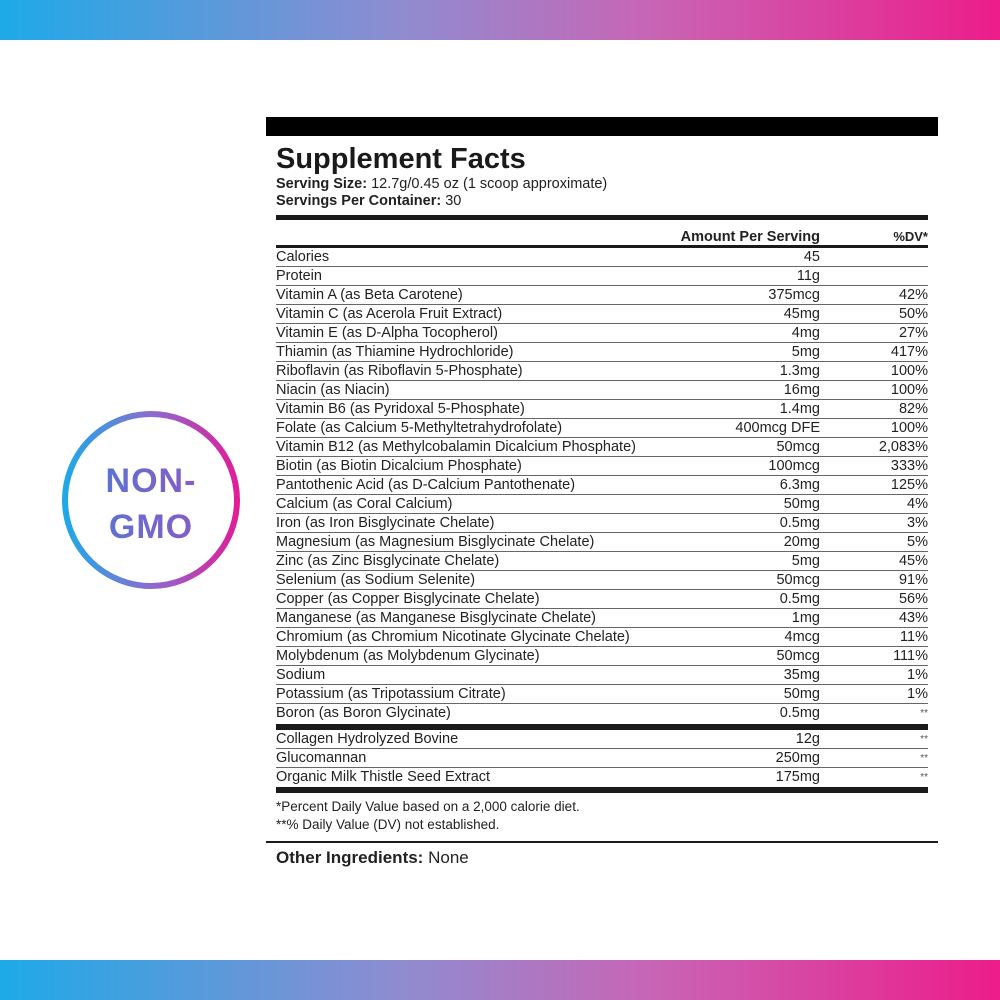  What do you see at coordinates (322, 184) in the screenshot?
I see `serving-size-label: Serving Size:` at bounding box center [322, 184].